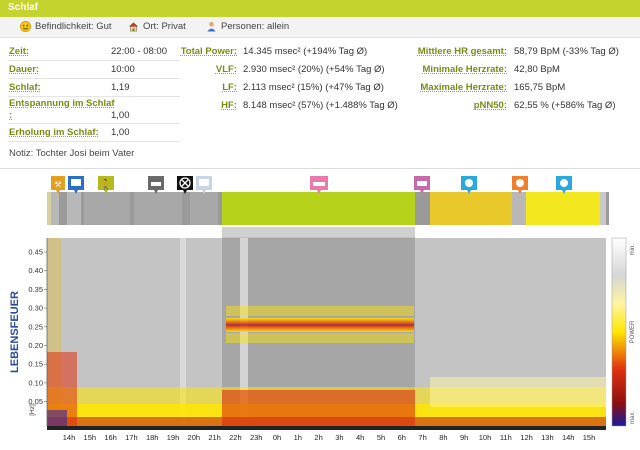 The image size is (640, 450). Describe the element at coordinates (339, 437) in the screenshot. I see `x-tick-label: 3h` at that location.